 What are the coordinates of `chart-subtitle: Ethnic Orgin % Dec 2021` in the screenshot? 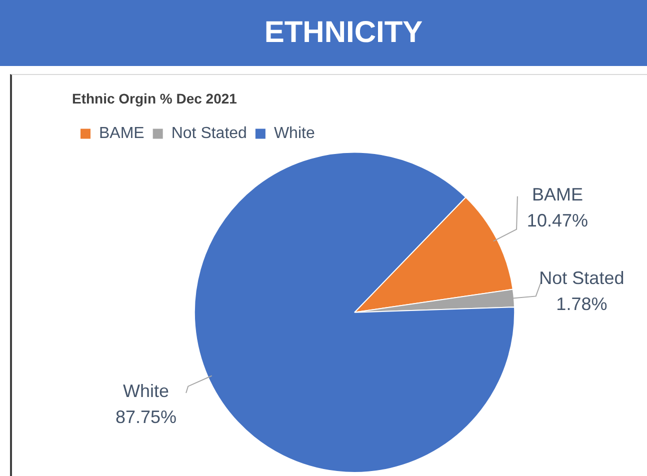 It's located at (155, 98).